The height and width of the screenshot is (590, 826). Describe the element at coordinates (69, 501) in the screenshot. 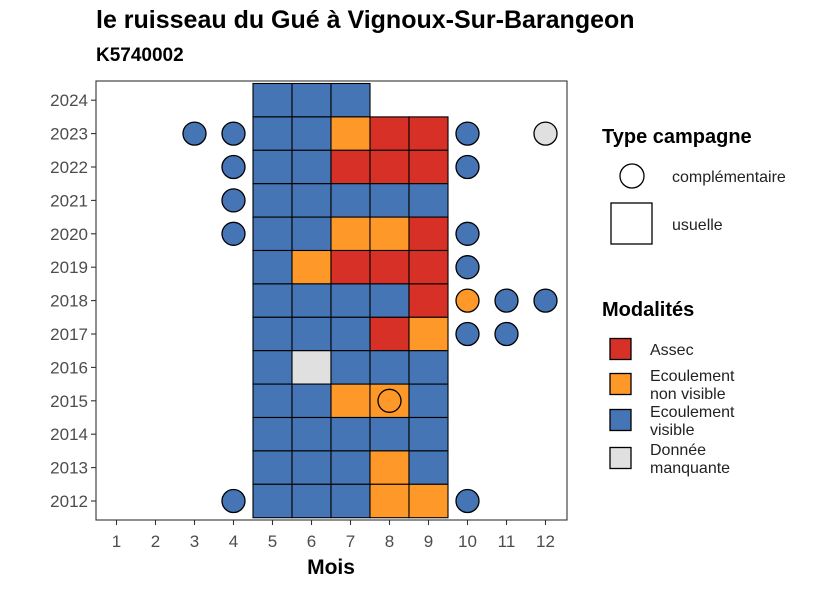

I see `y-tick-label: 2012` at that location.